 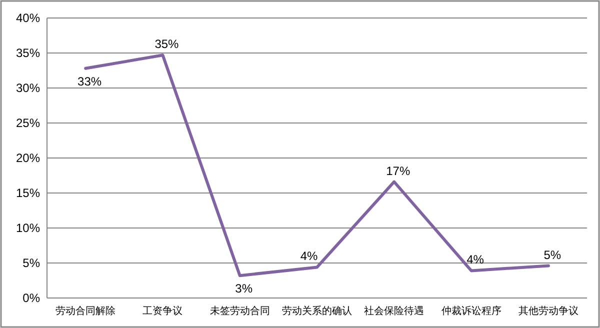 What do you see at coordinates (28, 158) in the screenshot?
I see `y-tick-label: 20%` at bounding box center [28, 158].